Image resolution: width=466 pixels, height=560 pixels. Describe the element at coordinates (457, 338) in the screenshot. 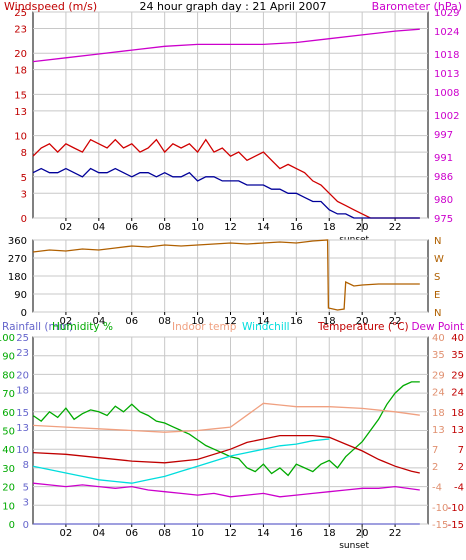

I see `temperature-axis-tick: 40` at that location.